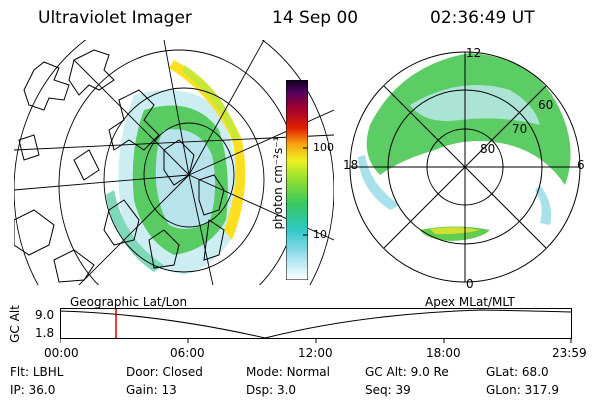 Image resolution: width=600 pixels, height=400 pixels. Describe the element at coordinates (45, 315) in the screenshot. I see `altitude-tick-top: 9.0` at that location.